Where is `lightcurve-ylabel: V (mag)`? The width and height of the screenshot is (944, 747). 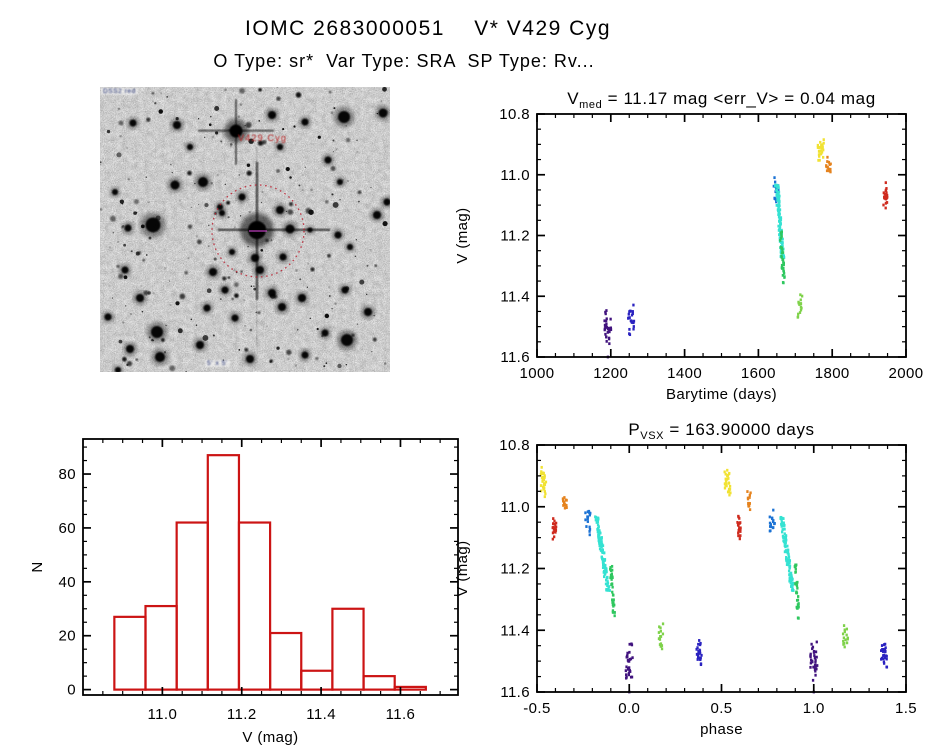
lightcurve-ylabel: V (mag) is located at coordinates (462, 235).